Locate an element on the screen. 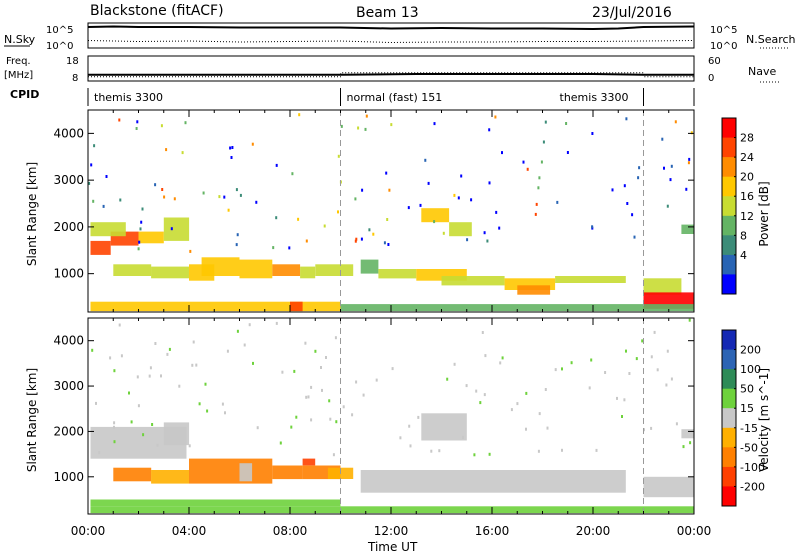 This screenshot has height=554, width=800. xtick-label-5: 20:00 is located at coordinates (593, 531).